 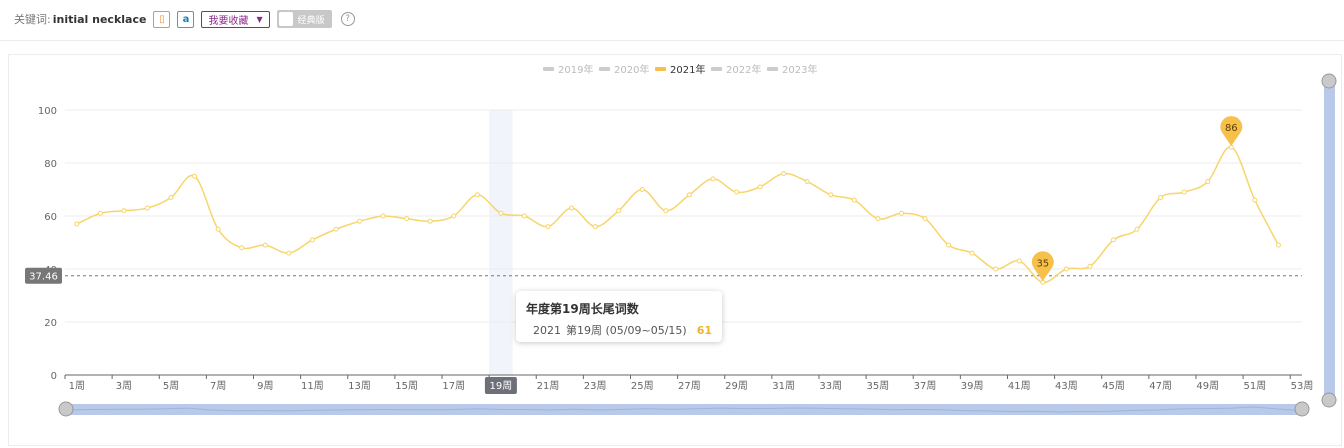 What do you see at coordinates (783, 386) in the screenshot?
I see `x-tick-label: 31周` at bounding box center [783, 386].